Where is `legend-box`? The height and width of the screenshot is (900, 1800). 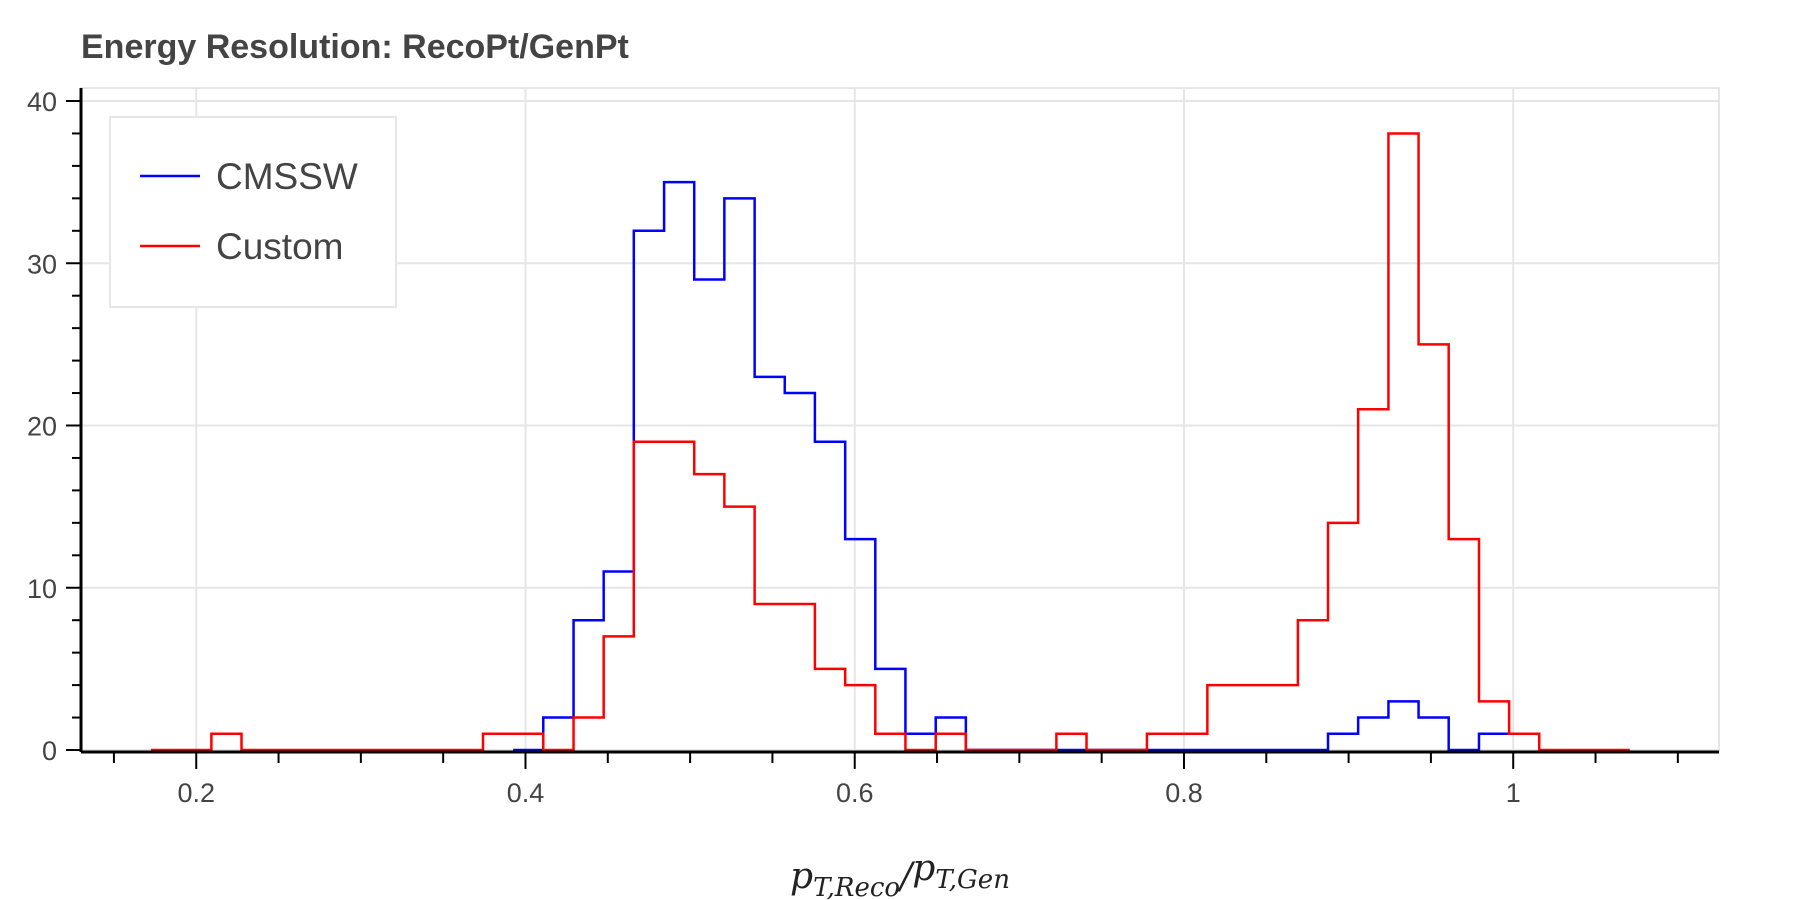 legend-box is located at coordinates (253, 212).